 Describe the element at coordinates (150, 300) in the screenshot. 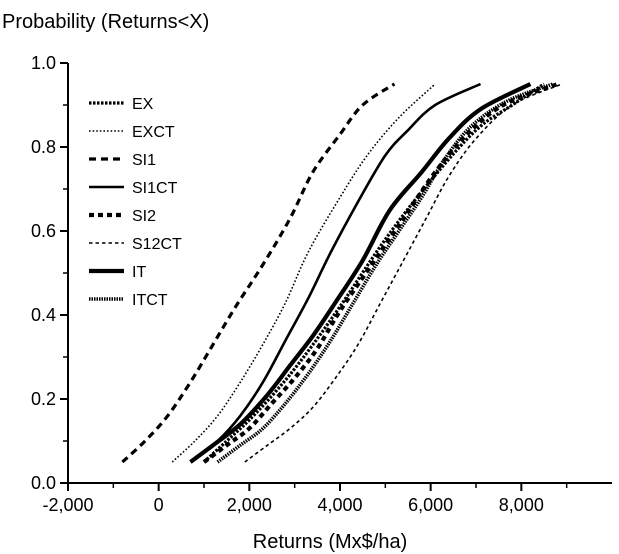

I see `legend-label-itct: ITCT` at that location.